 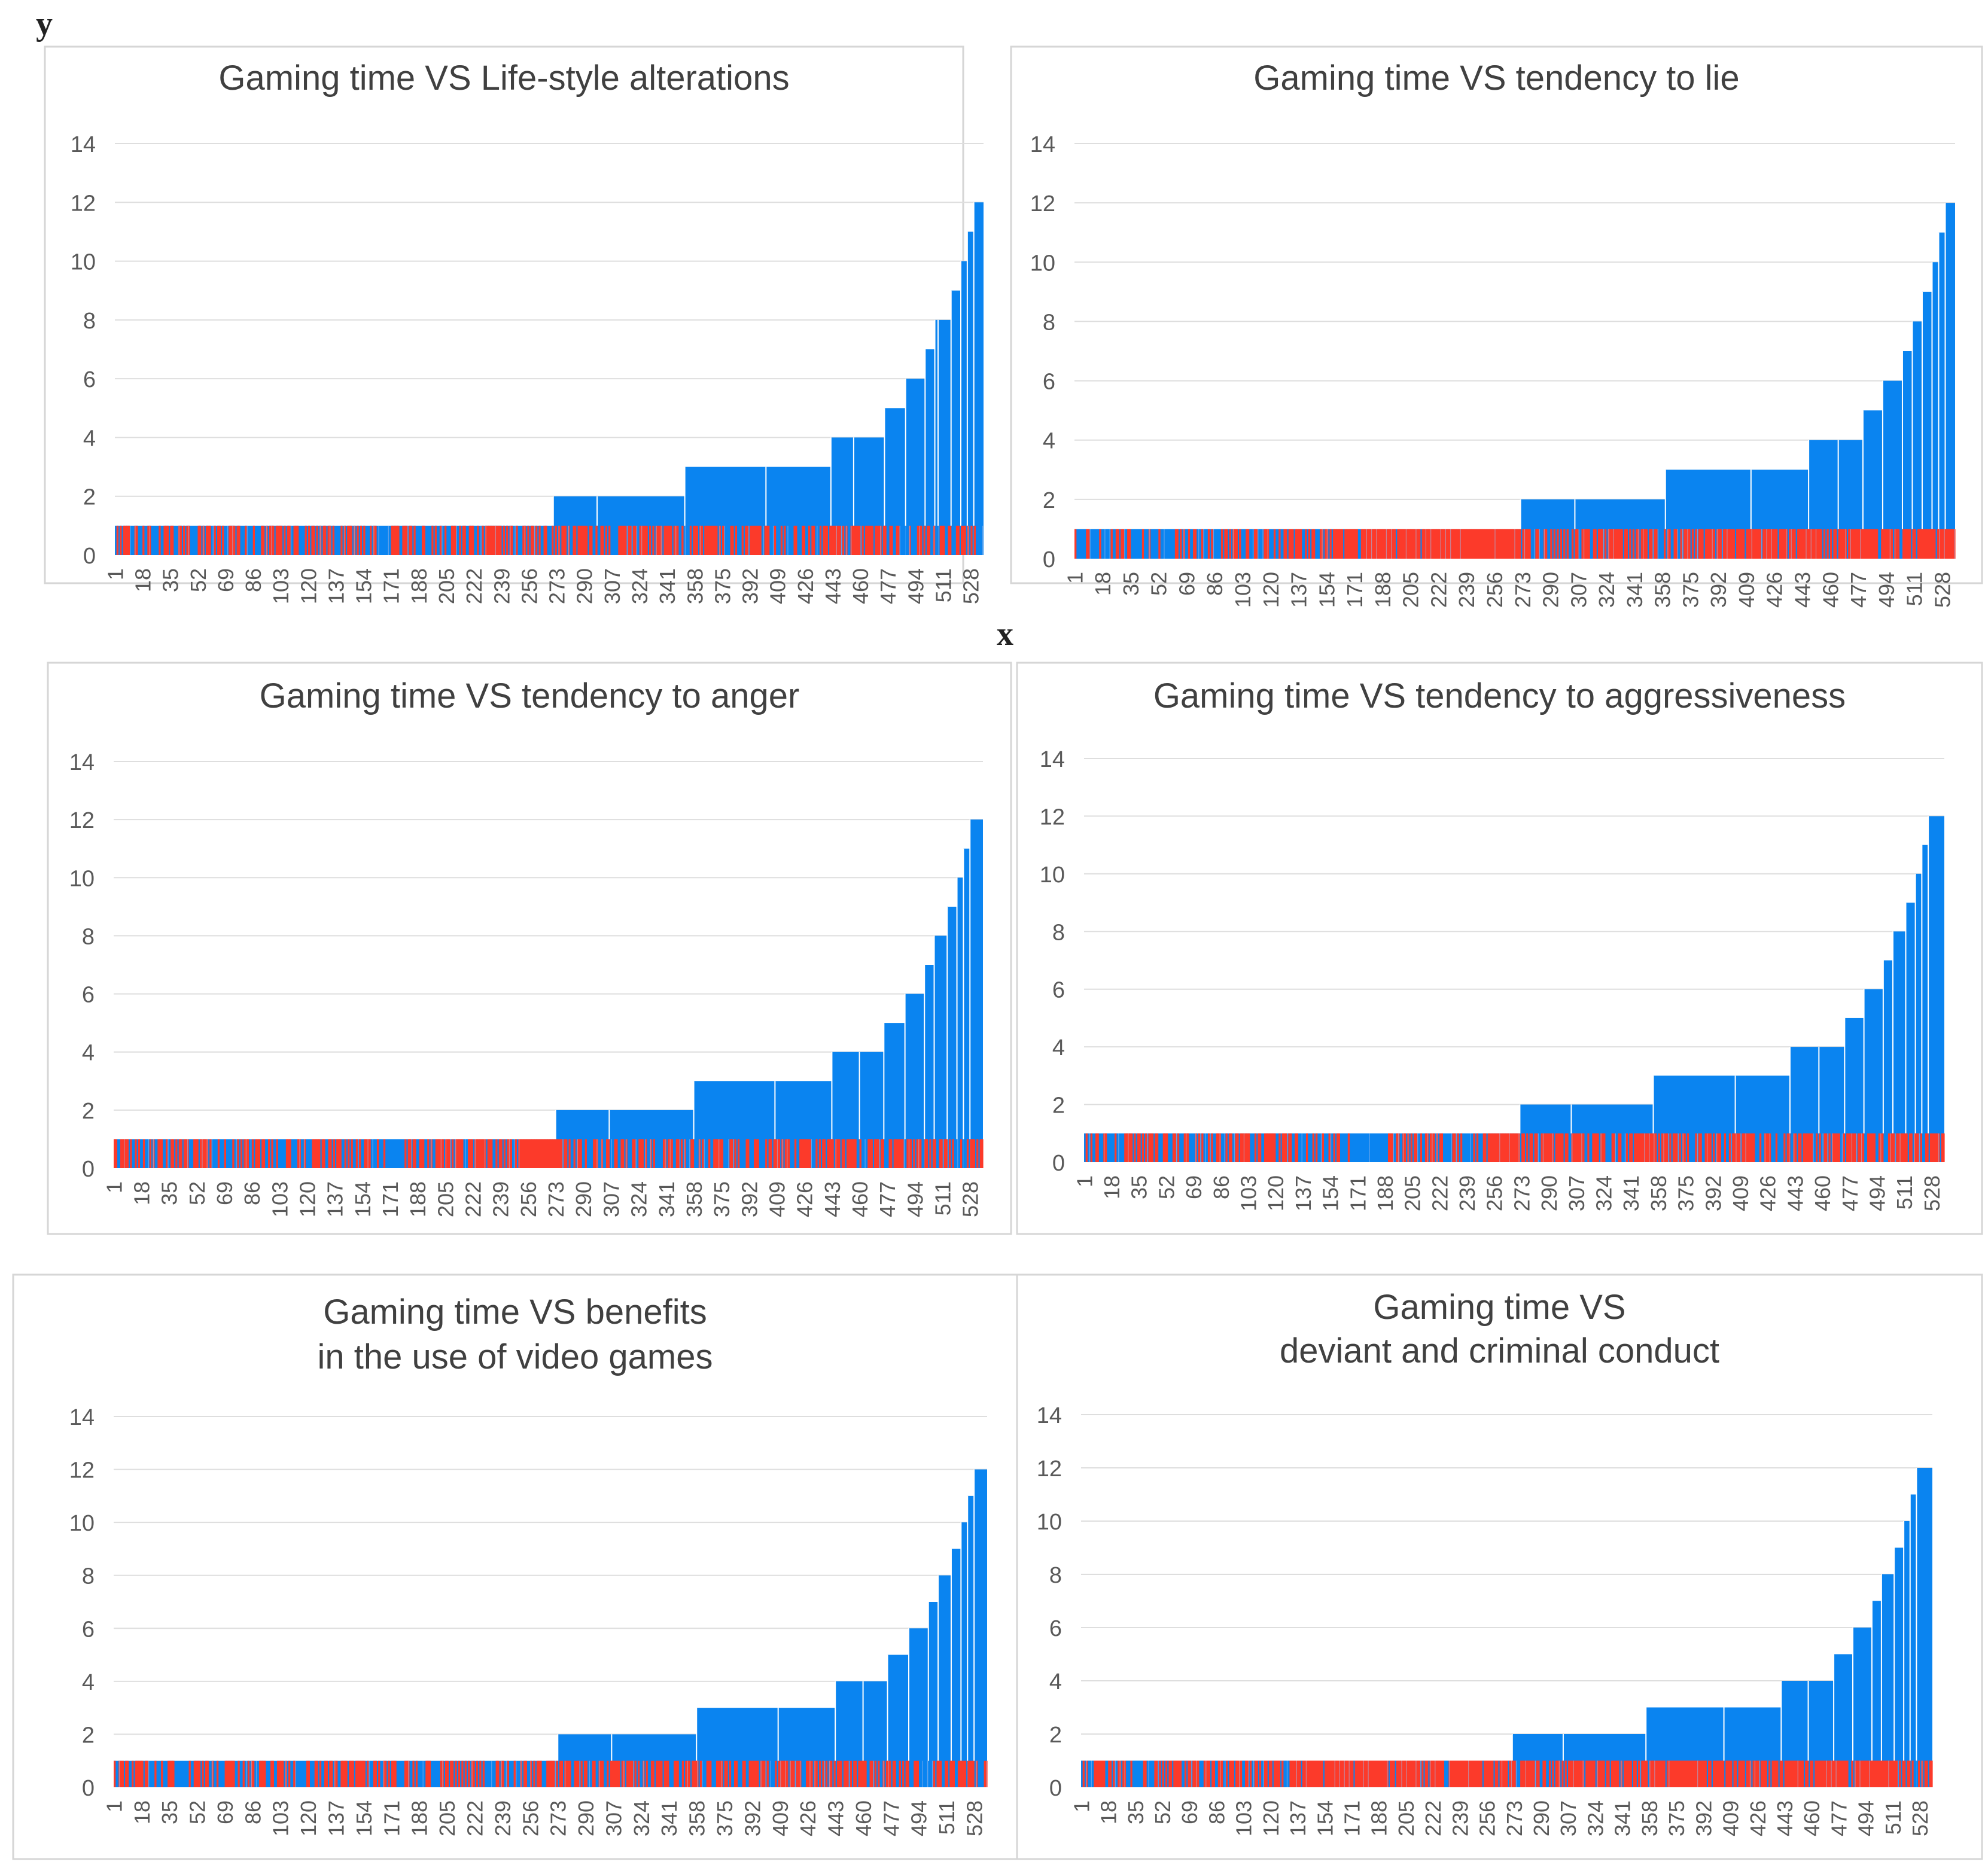 I want to click on x-tick-label: 477, so click(x=891, y=1818).